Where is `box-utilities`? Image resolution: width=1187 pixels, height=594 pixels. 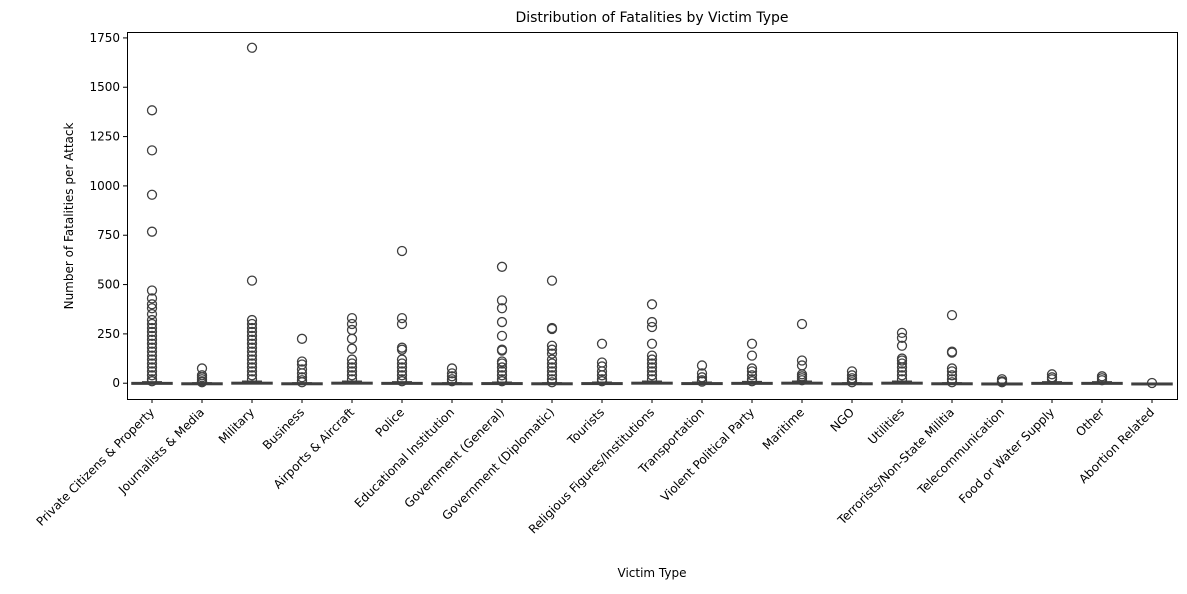
box-utilities is located at coordinates (902, 356).